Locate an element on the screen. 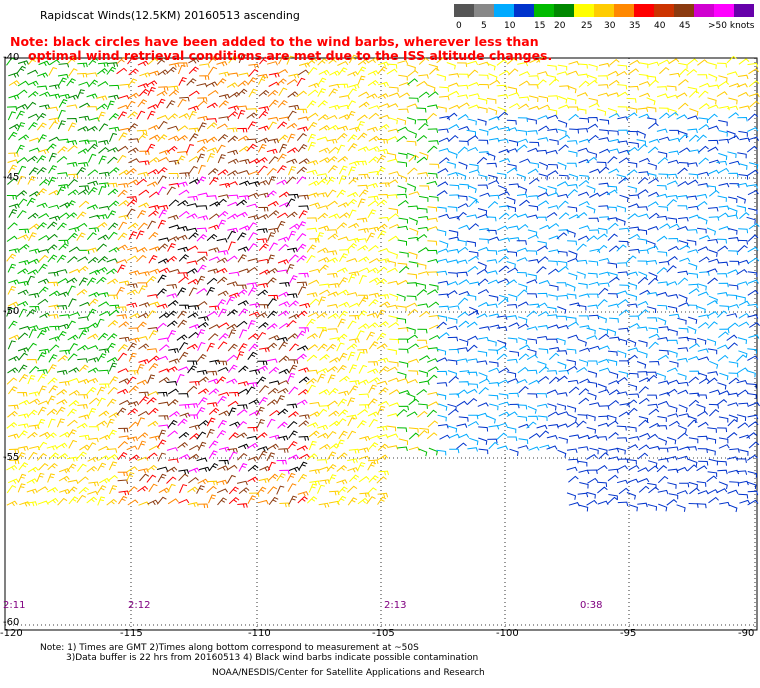 The image size is (760, 688). lat-label: -45 is located at coordinates (11, 177).